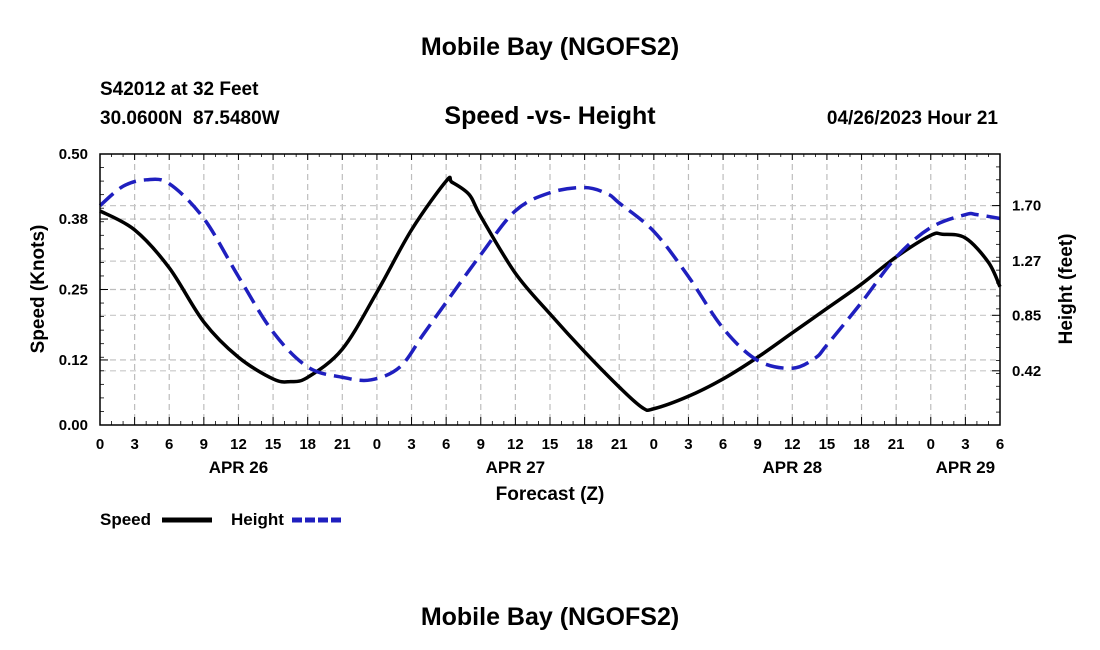 This screenshot has height=650, width=1100. What do you see at coordinates (966, 467) in the screenshot?
I see `date-label: APR 29` at bounding box center [966, 467].